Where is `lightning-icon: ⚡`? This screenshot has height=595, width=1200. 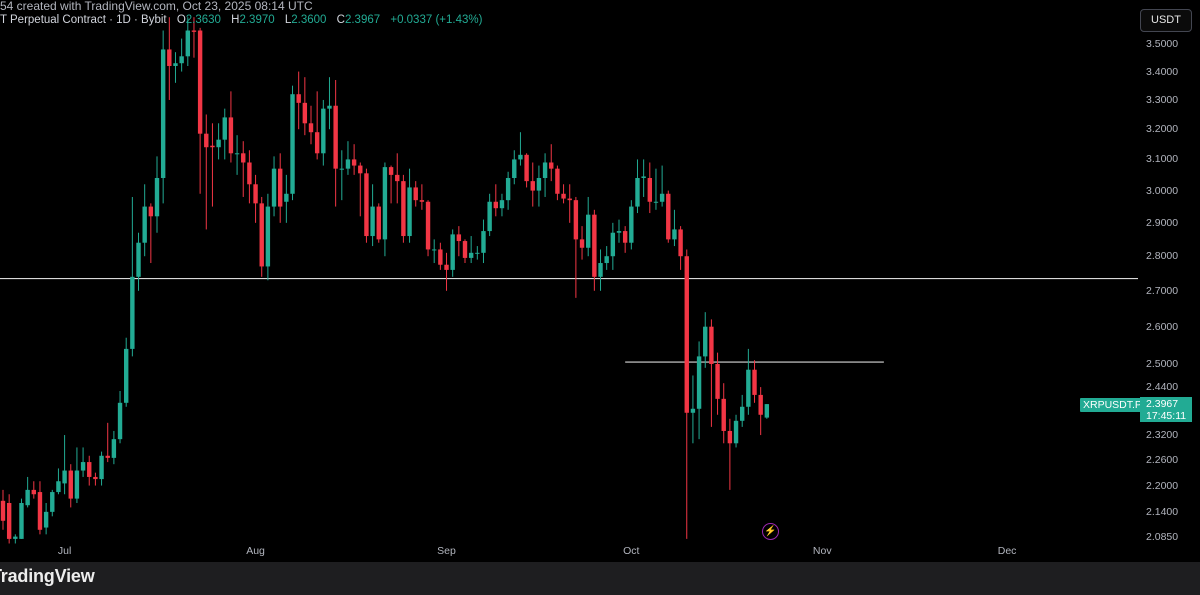
lightning-icon: ⚡ is located at coordinates (770, 531).